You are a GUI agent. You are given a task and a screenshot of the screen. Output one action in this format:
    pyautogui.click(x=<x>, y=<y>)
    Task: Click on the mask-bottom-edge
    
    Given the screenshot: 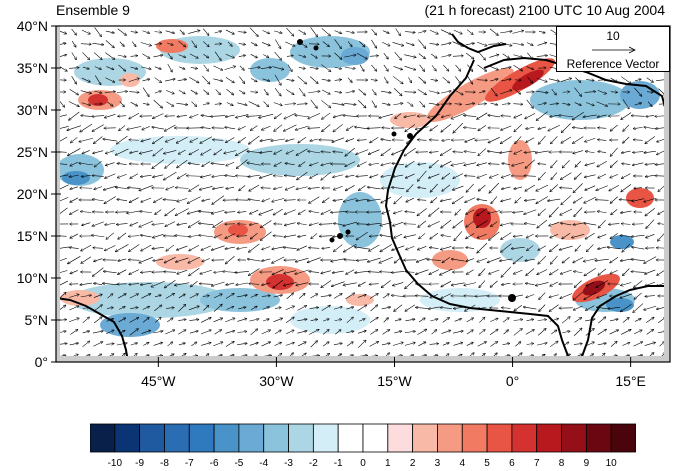 What is the action you would take?
    pyautogui.click(x=363, y=359)
    